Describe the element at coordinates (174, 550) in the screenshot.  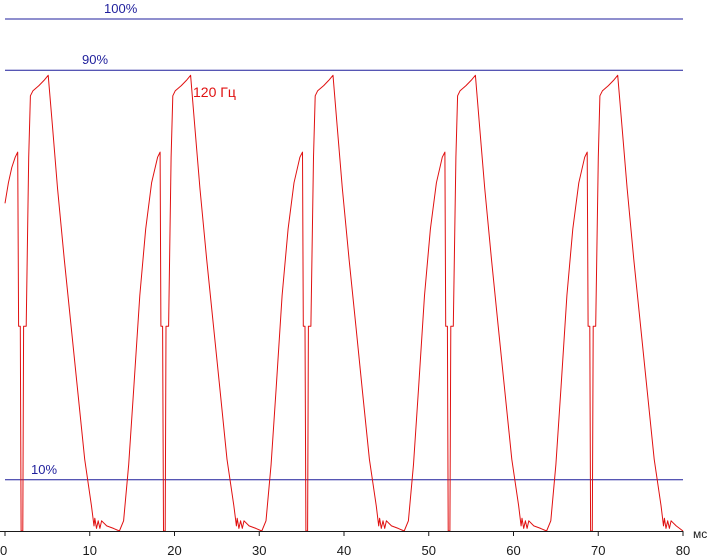
I see `x-tick-label-20: 20` at that location.